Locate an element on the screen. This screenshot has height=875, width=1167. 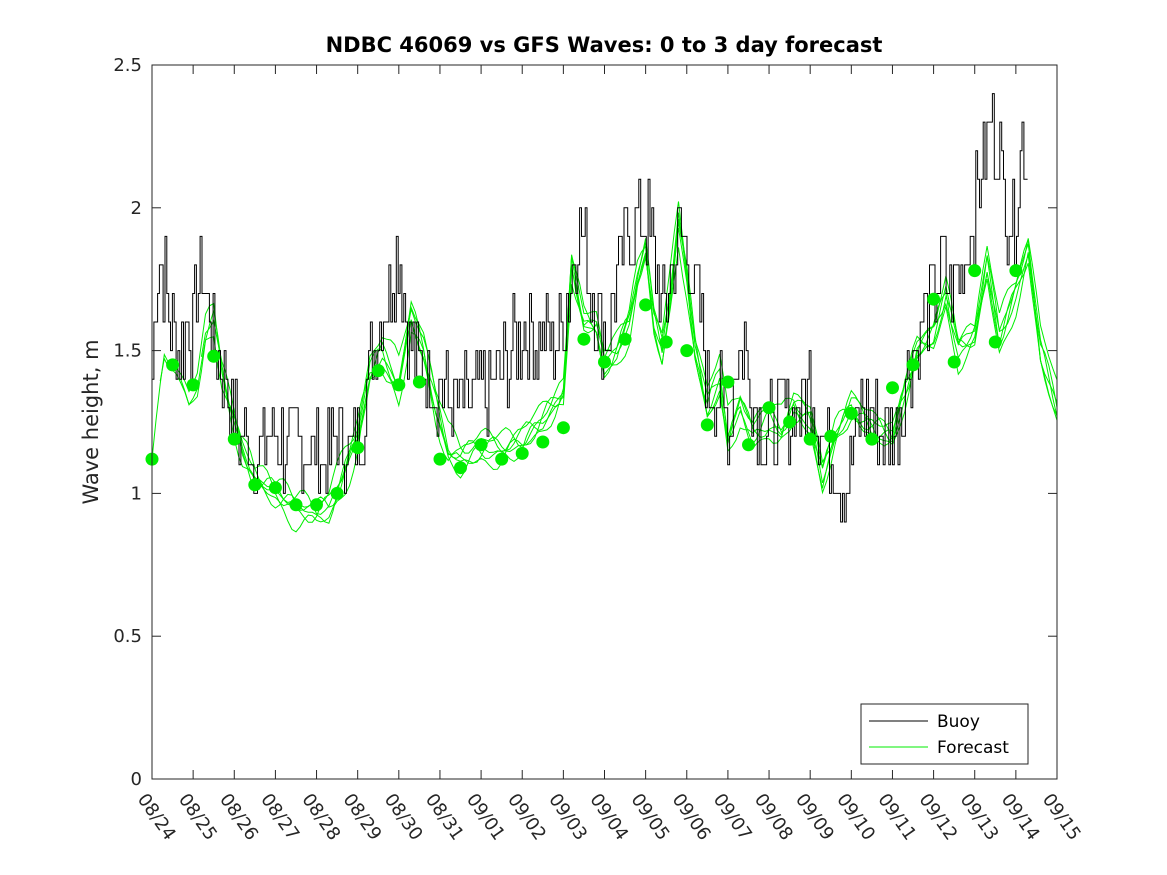
legend: Buoy Forecast is located at coordinates (944, 734).